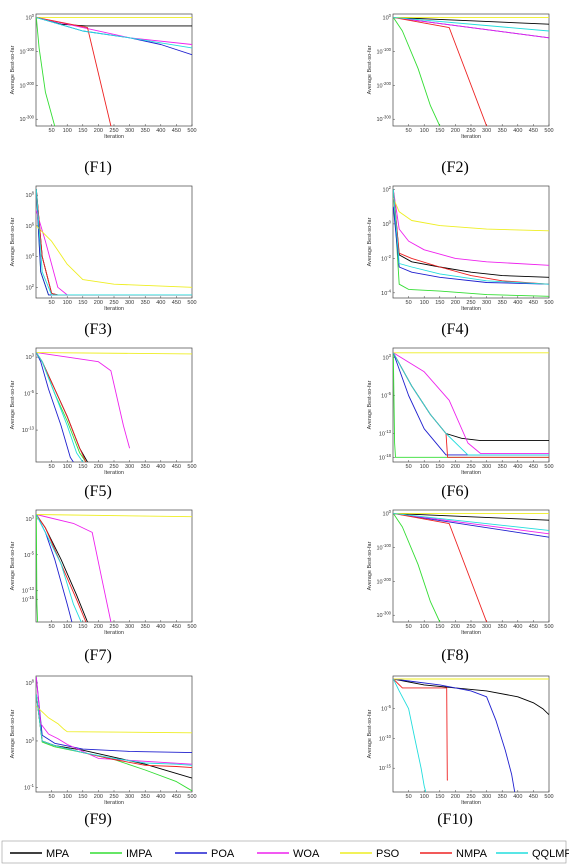 Image resolution: width=569 pixels, height=865 pixels. I want to click on panel-caption: (F1), so click(98, 167).